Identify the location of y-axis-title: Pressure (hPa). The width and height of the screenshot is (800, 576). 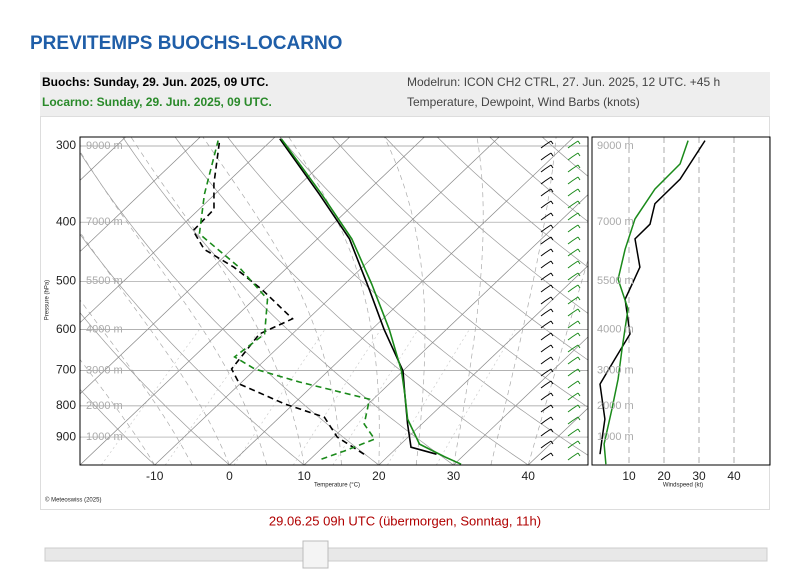
(48, 300).